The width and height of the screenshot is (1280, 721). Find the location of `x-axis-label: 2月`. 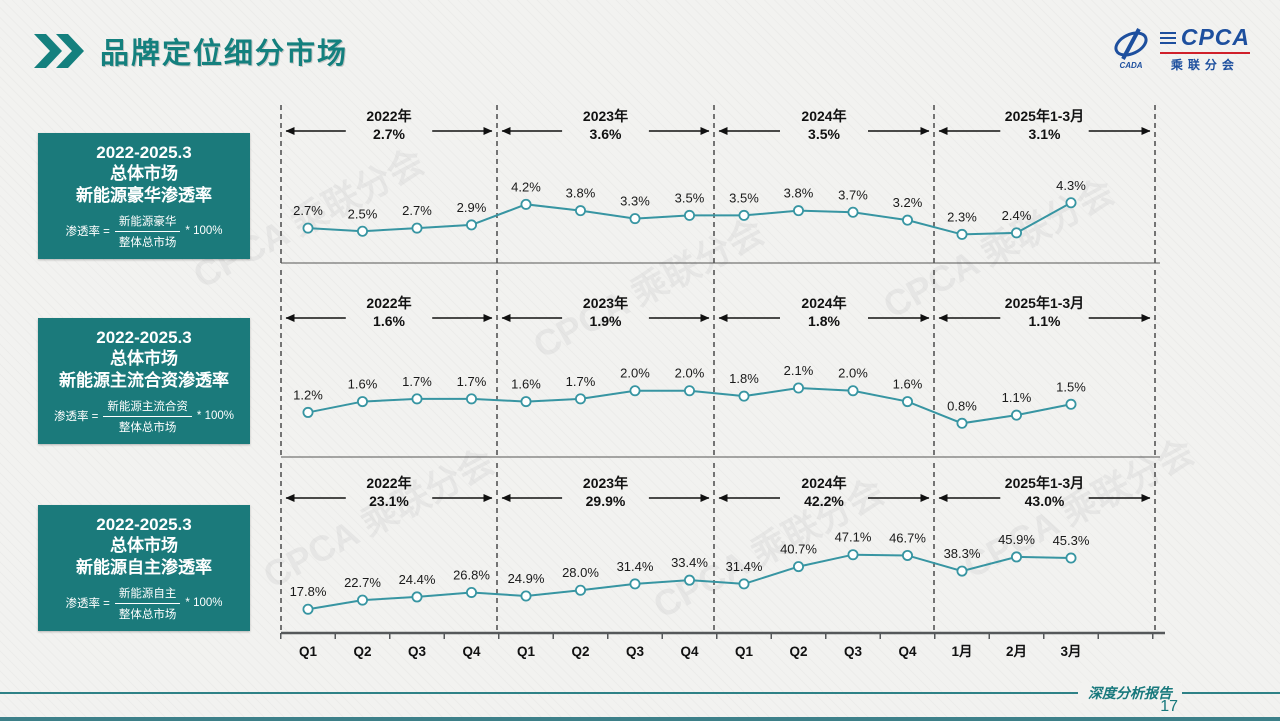

x-axis-label: 2月 is located at coordinates (1016, 651).